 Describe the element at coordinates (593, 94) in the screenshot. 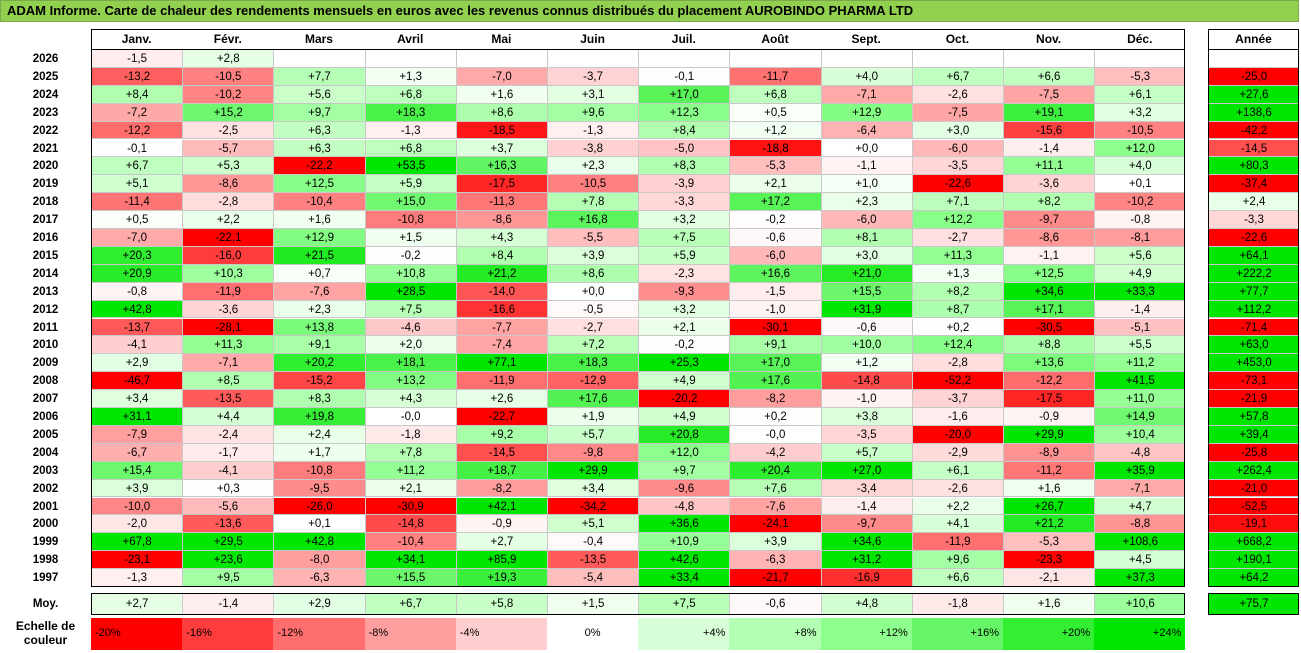

I see `heatmap-cell: +3,1` at that location.